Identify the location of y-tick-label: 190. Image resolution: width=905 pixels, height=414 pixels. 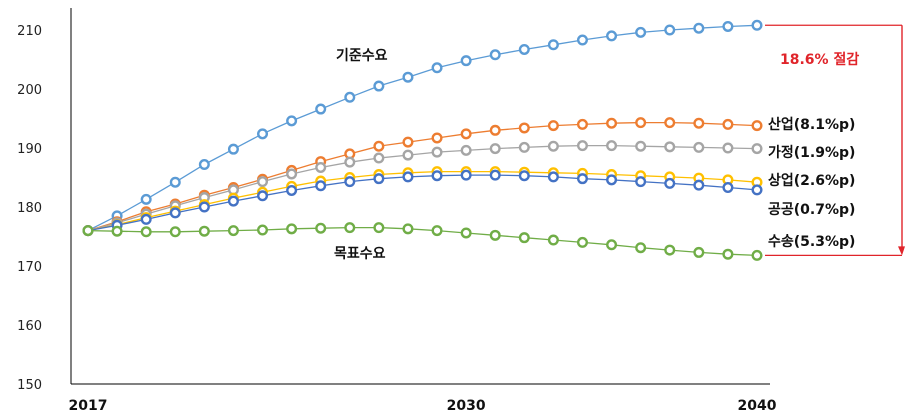
(29, 149).